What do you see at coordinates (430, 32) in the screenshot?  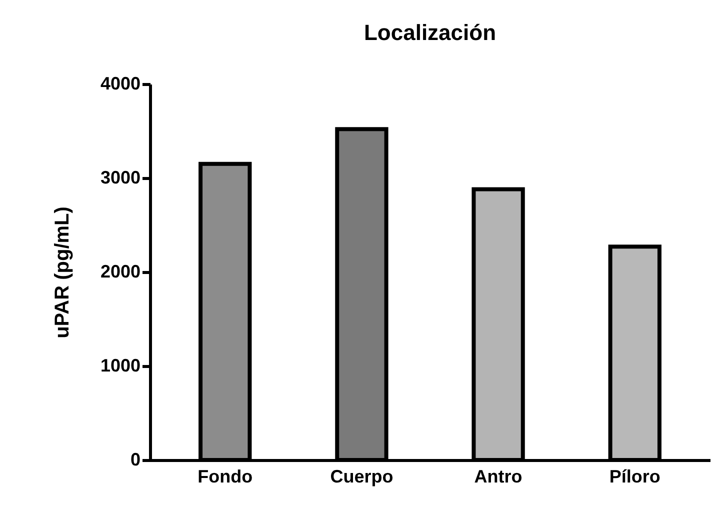 I see `chart-title: Localización` at bounding box center [430, 32].